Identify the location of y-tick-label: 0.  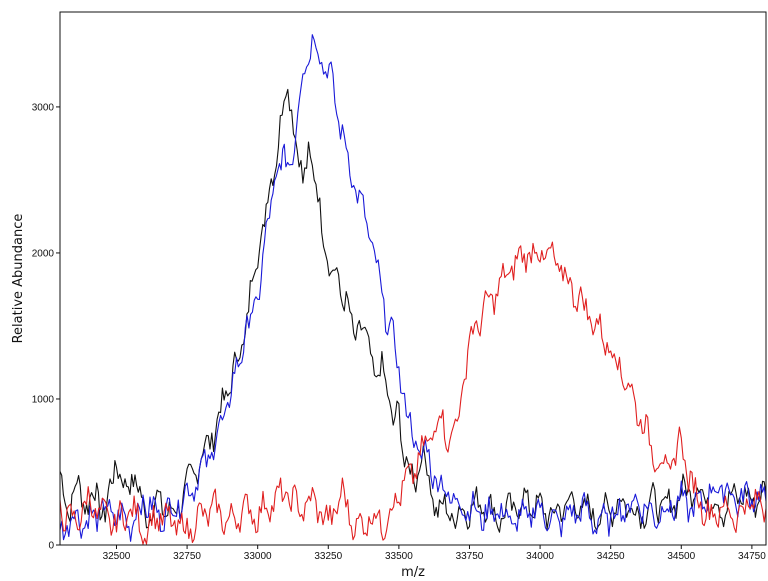
(51, 546).